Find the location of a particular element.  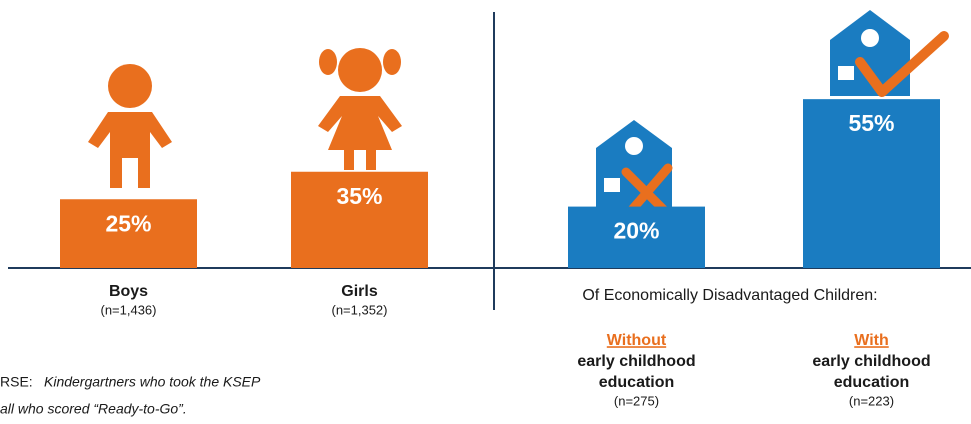

girl-icon is located at coordinates (360, 109).